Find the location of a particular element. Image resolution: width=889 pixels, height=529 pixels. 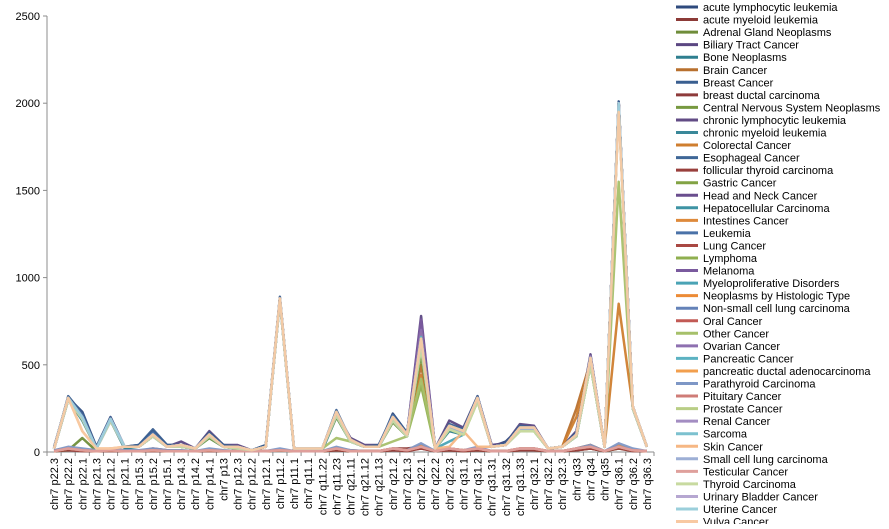

x-tick-label: chr7 q31.33 is located at coordinates (521, 487).